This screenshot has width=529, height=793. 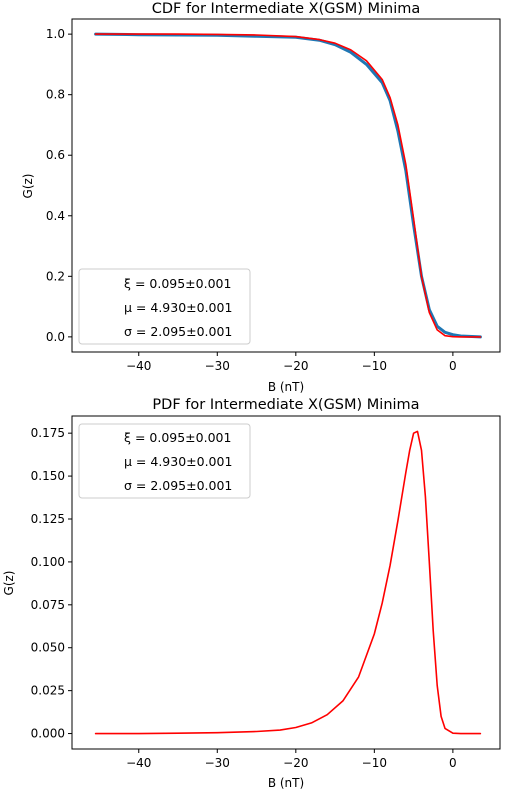 I want to click on cdf-y-axis-label: G(z), so click(x=28, y=186).